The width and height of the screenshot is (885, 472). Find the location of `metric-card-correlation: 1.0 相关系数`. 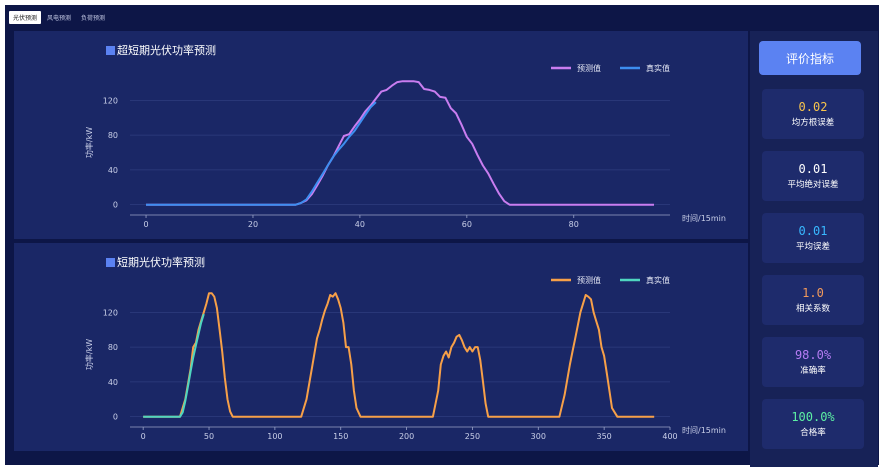

metric-card-correlation: 1.0 相关系数 is located at coordinates (813, 300).